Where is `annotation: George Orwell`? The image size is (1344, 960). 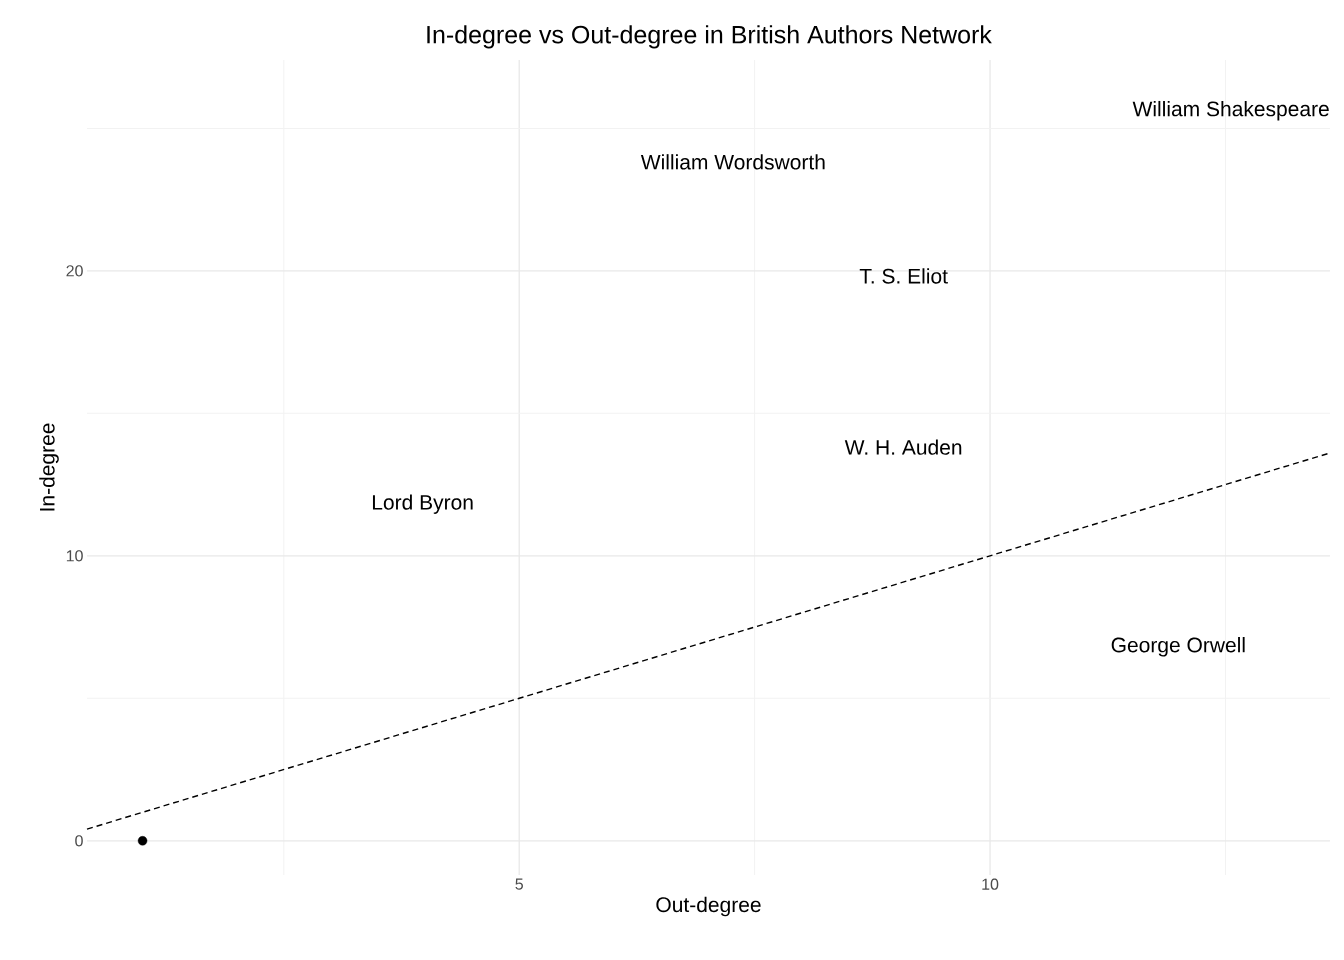
annotation: George Orwell is located at coordinates (1178, 647).